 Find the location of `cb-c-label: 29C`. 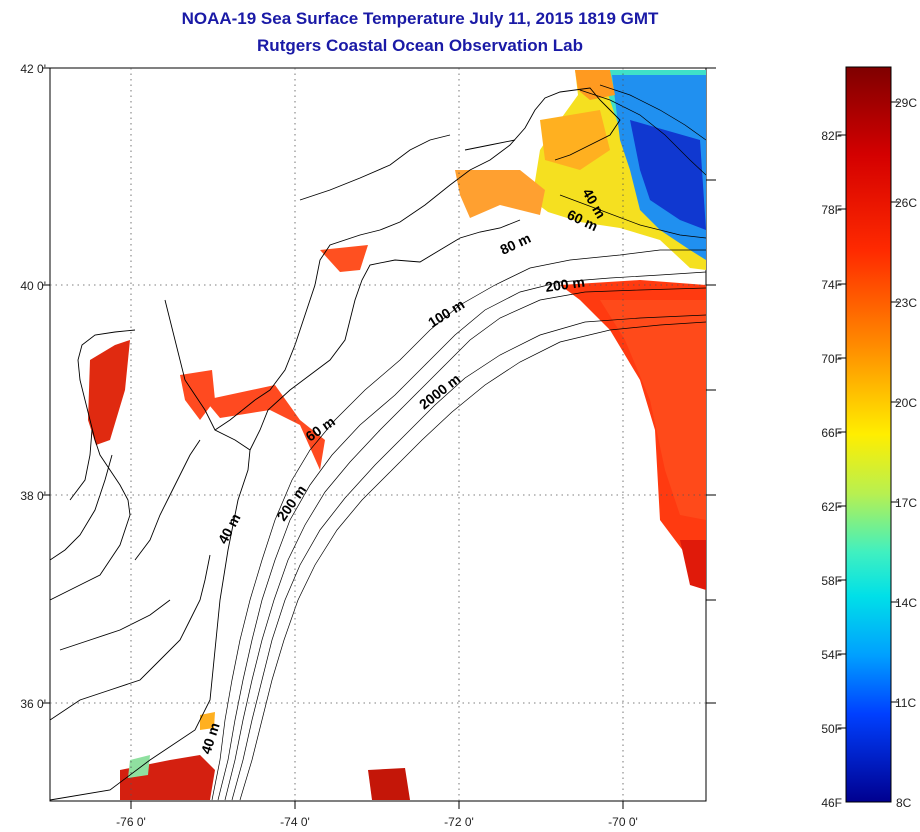

cb-c-label: 29C is located at coordinates (906, 103).